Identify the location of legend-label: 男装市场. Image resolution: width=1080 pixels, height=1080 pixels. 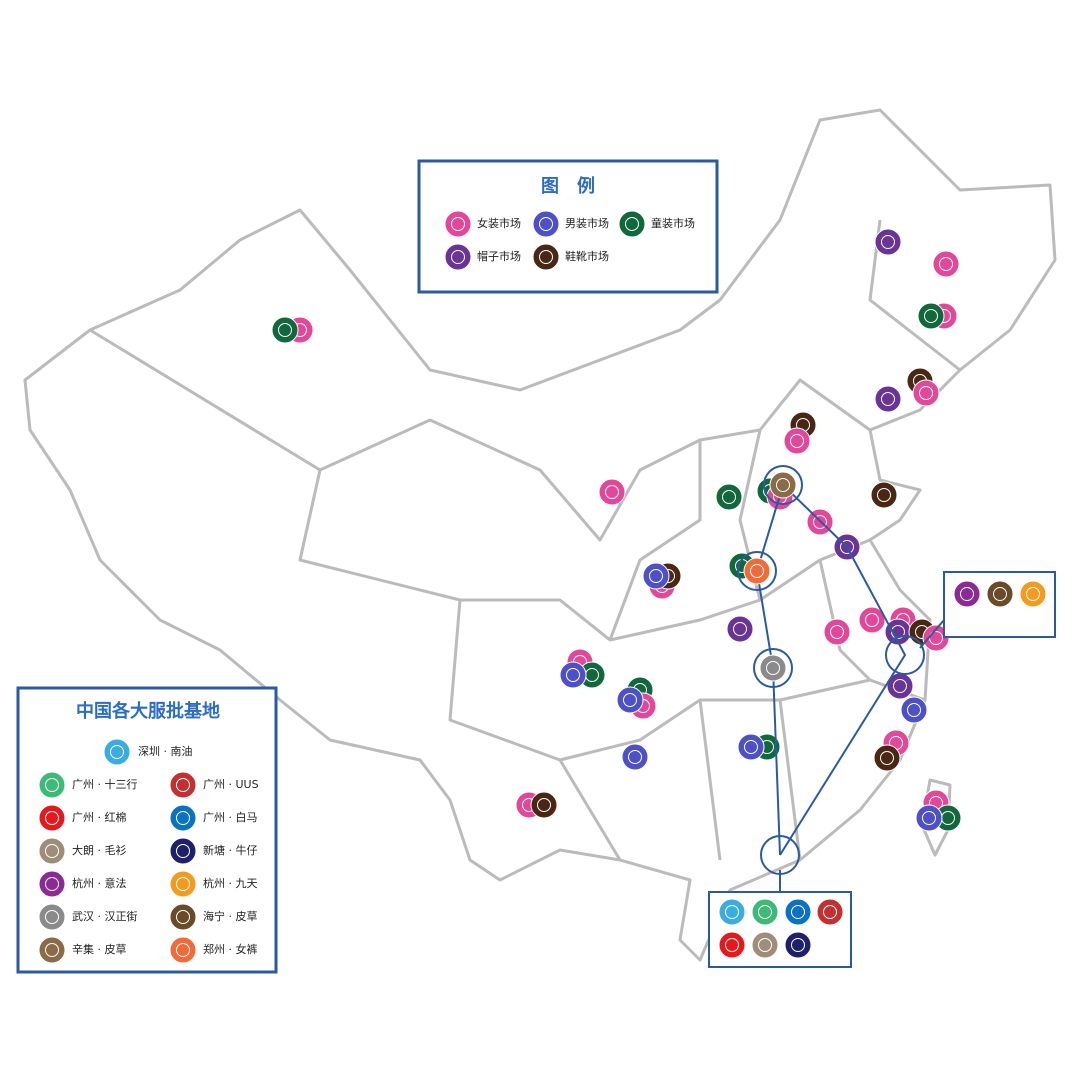
(587, 223).